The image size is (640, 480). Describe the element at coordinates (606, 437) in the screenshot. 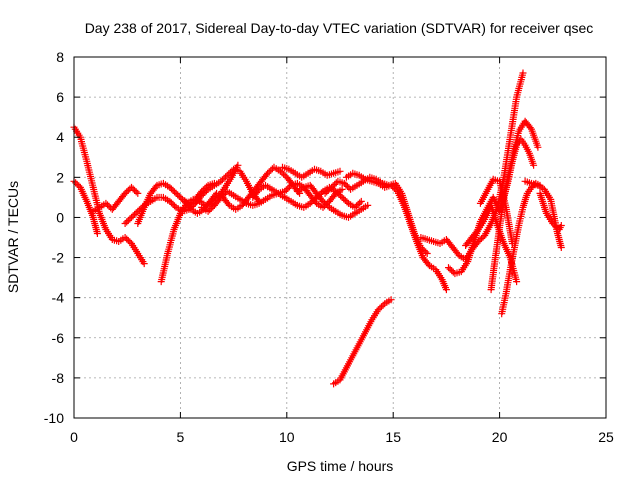

I see `x-tick-label: 25` at that location.